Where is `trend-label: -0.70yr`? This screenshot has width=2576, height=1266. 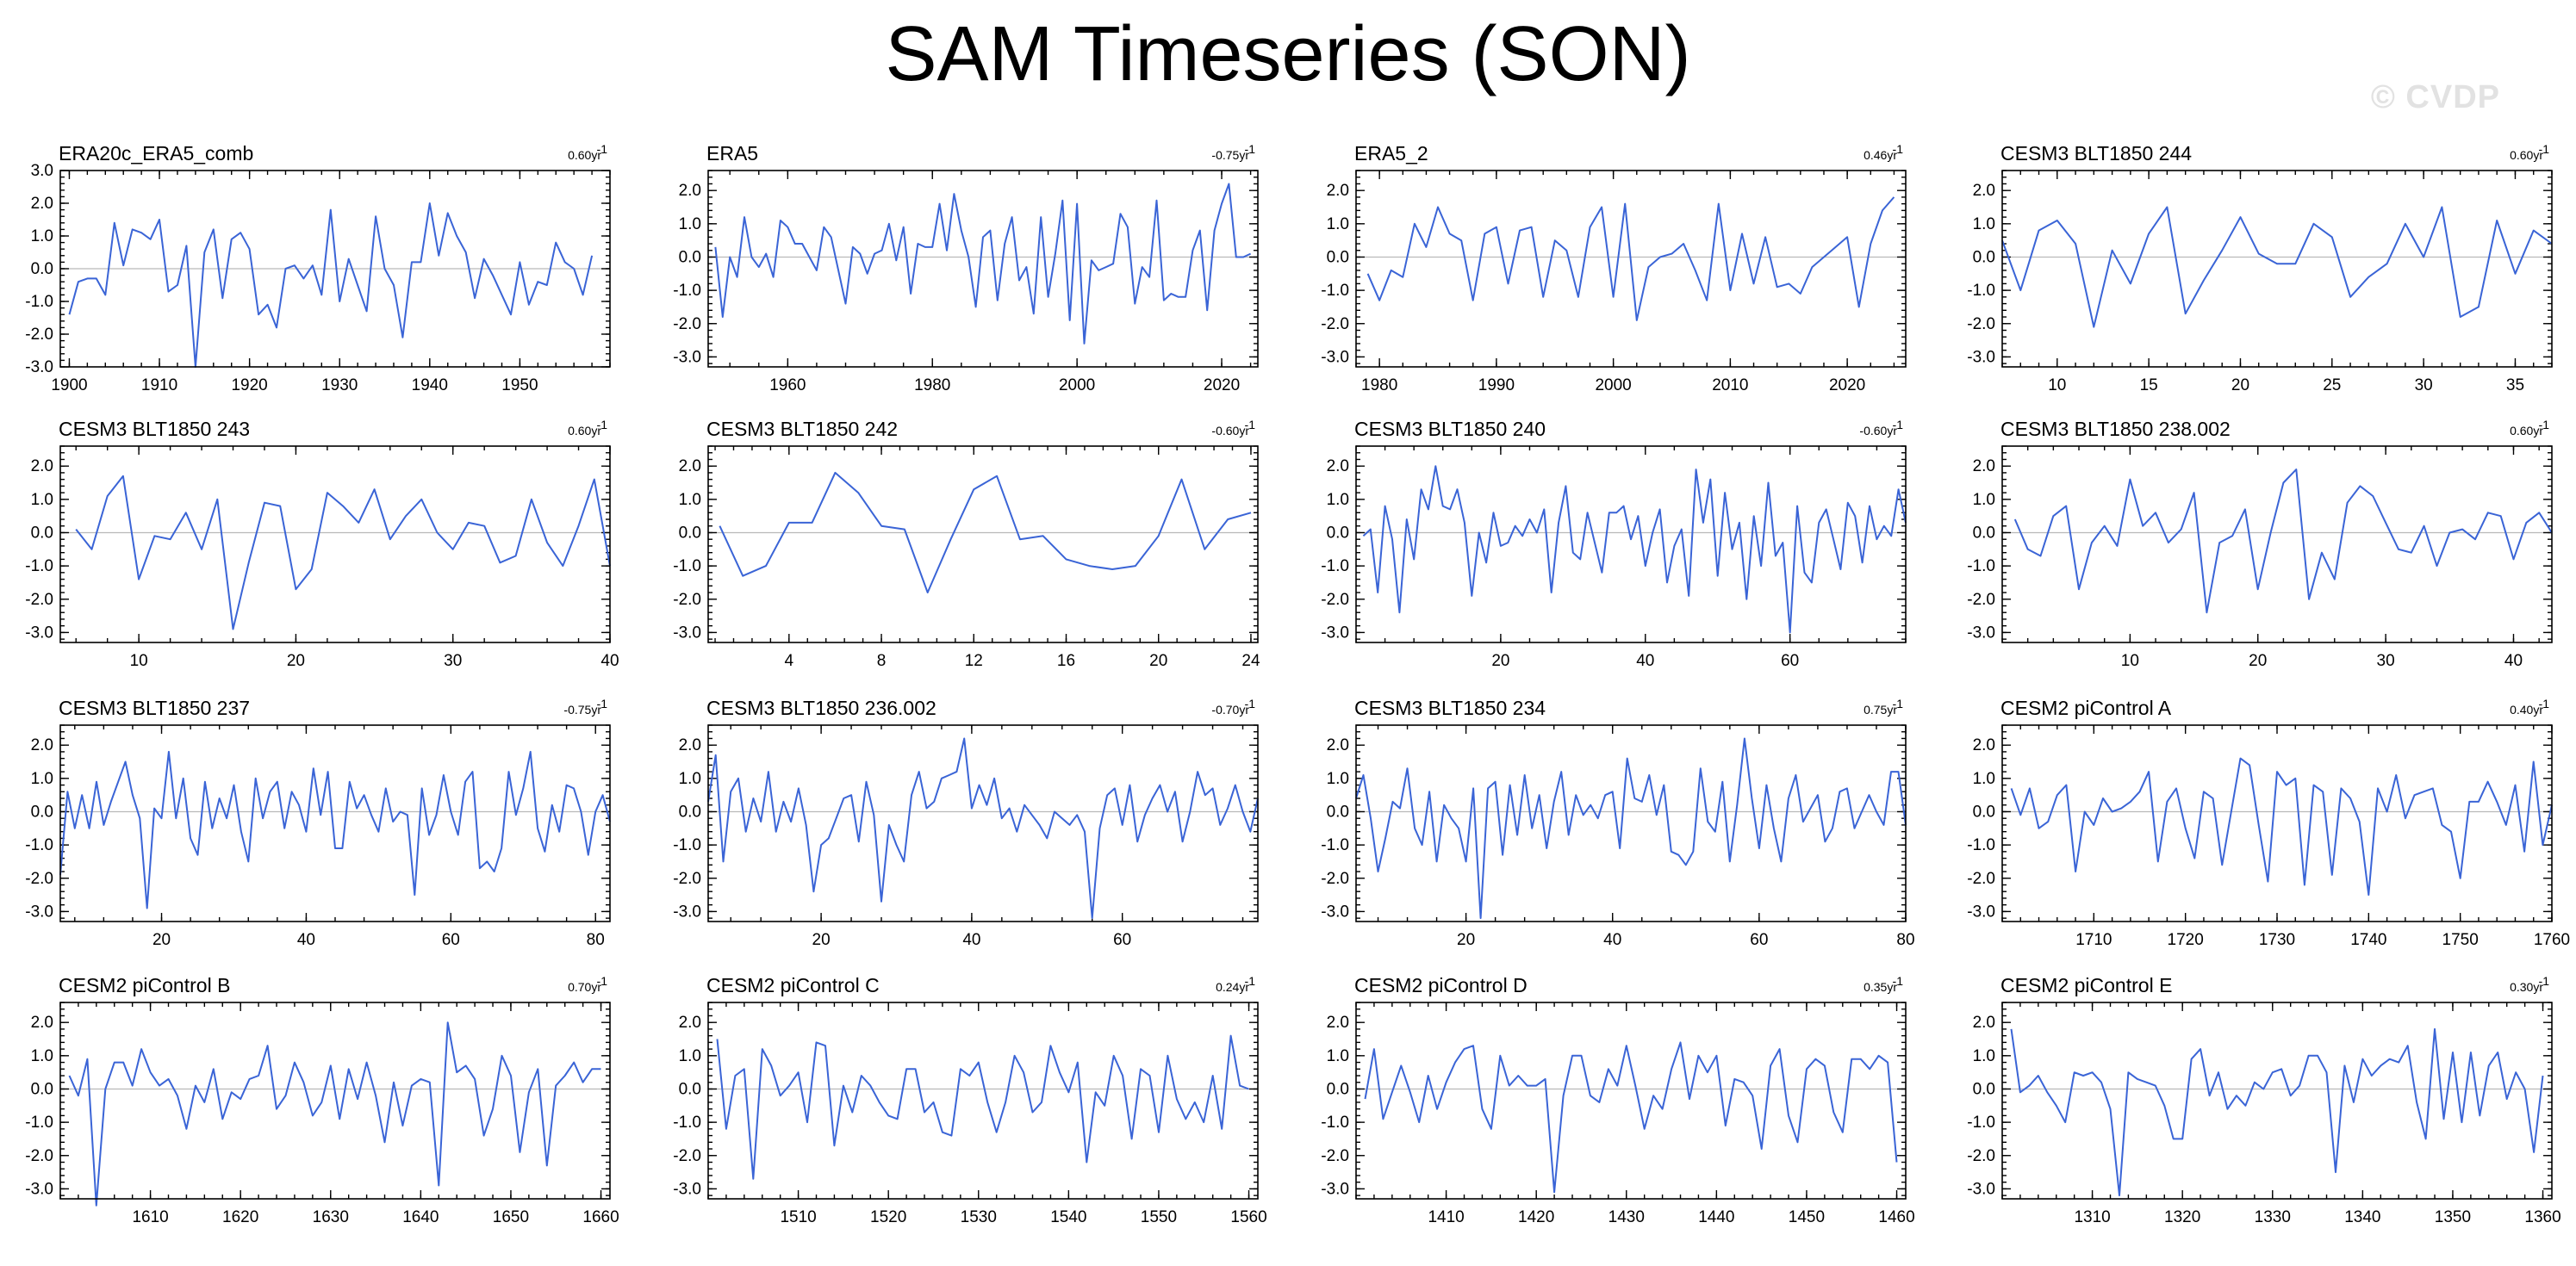 trend-label: -0.70yr is located at coordinates (1230, 710).